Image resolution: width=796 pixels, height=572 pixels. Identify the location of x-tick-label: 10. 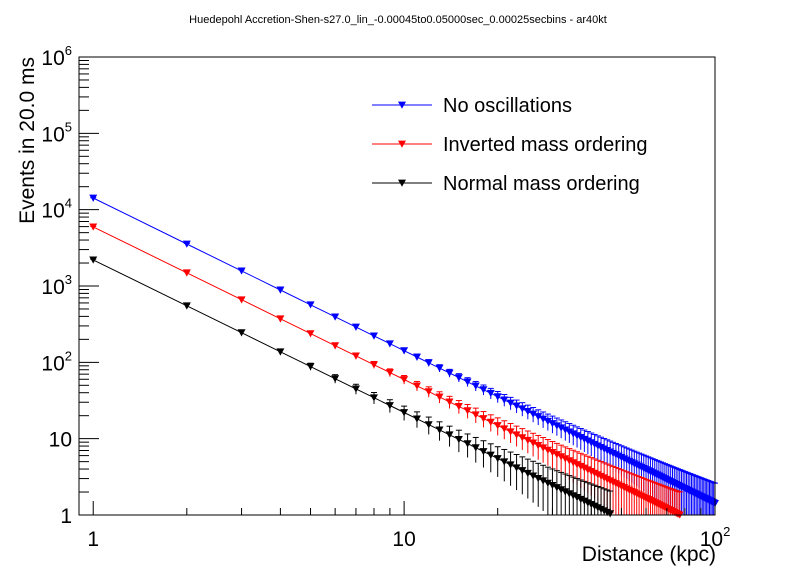
(403, 539).